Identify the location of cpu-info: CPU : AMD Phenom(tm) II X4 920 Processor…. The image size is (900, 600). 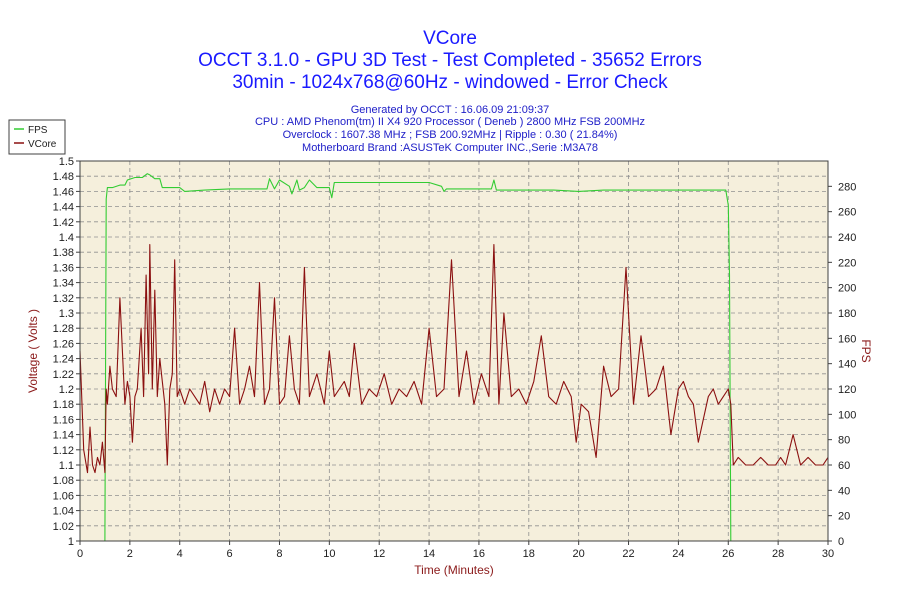
(450, 122).